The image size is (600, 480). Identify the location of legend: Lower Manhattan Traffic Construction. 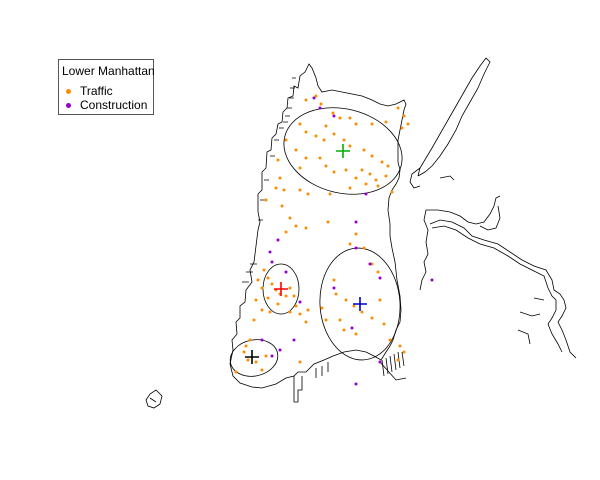
(106, 87).